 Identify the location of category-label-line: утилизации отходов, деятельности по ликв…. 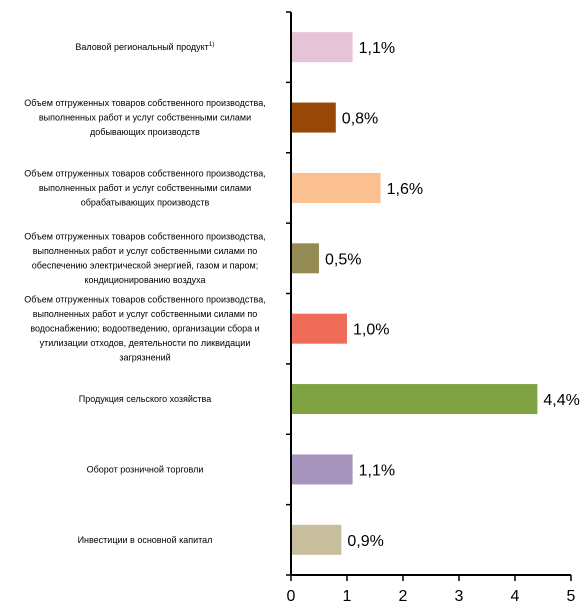
(145, 343).